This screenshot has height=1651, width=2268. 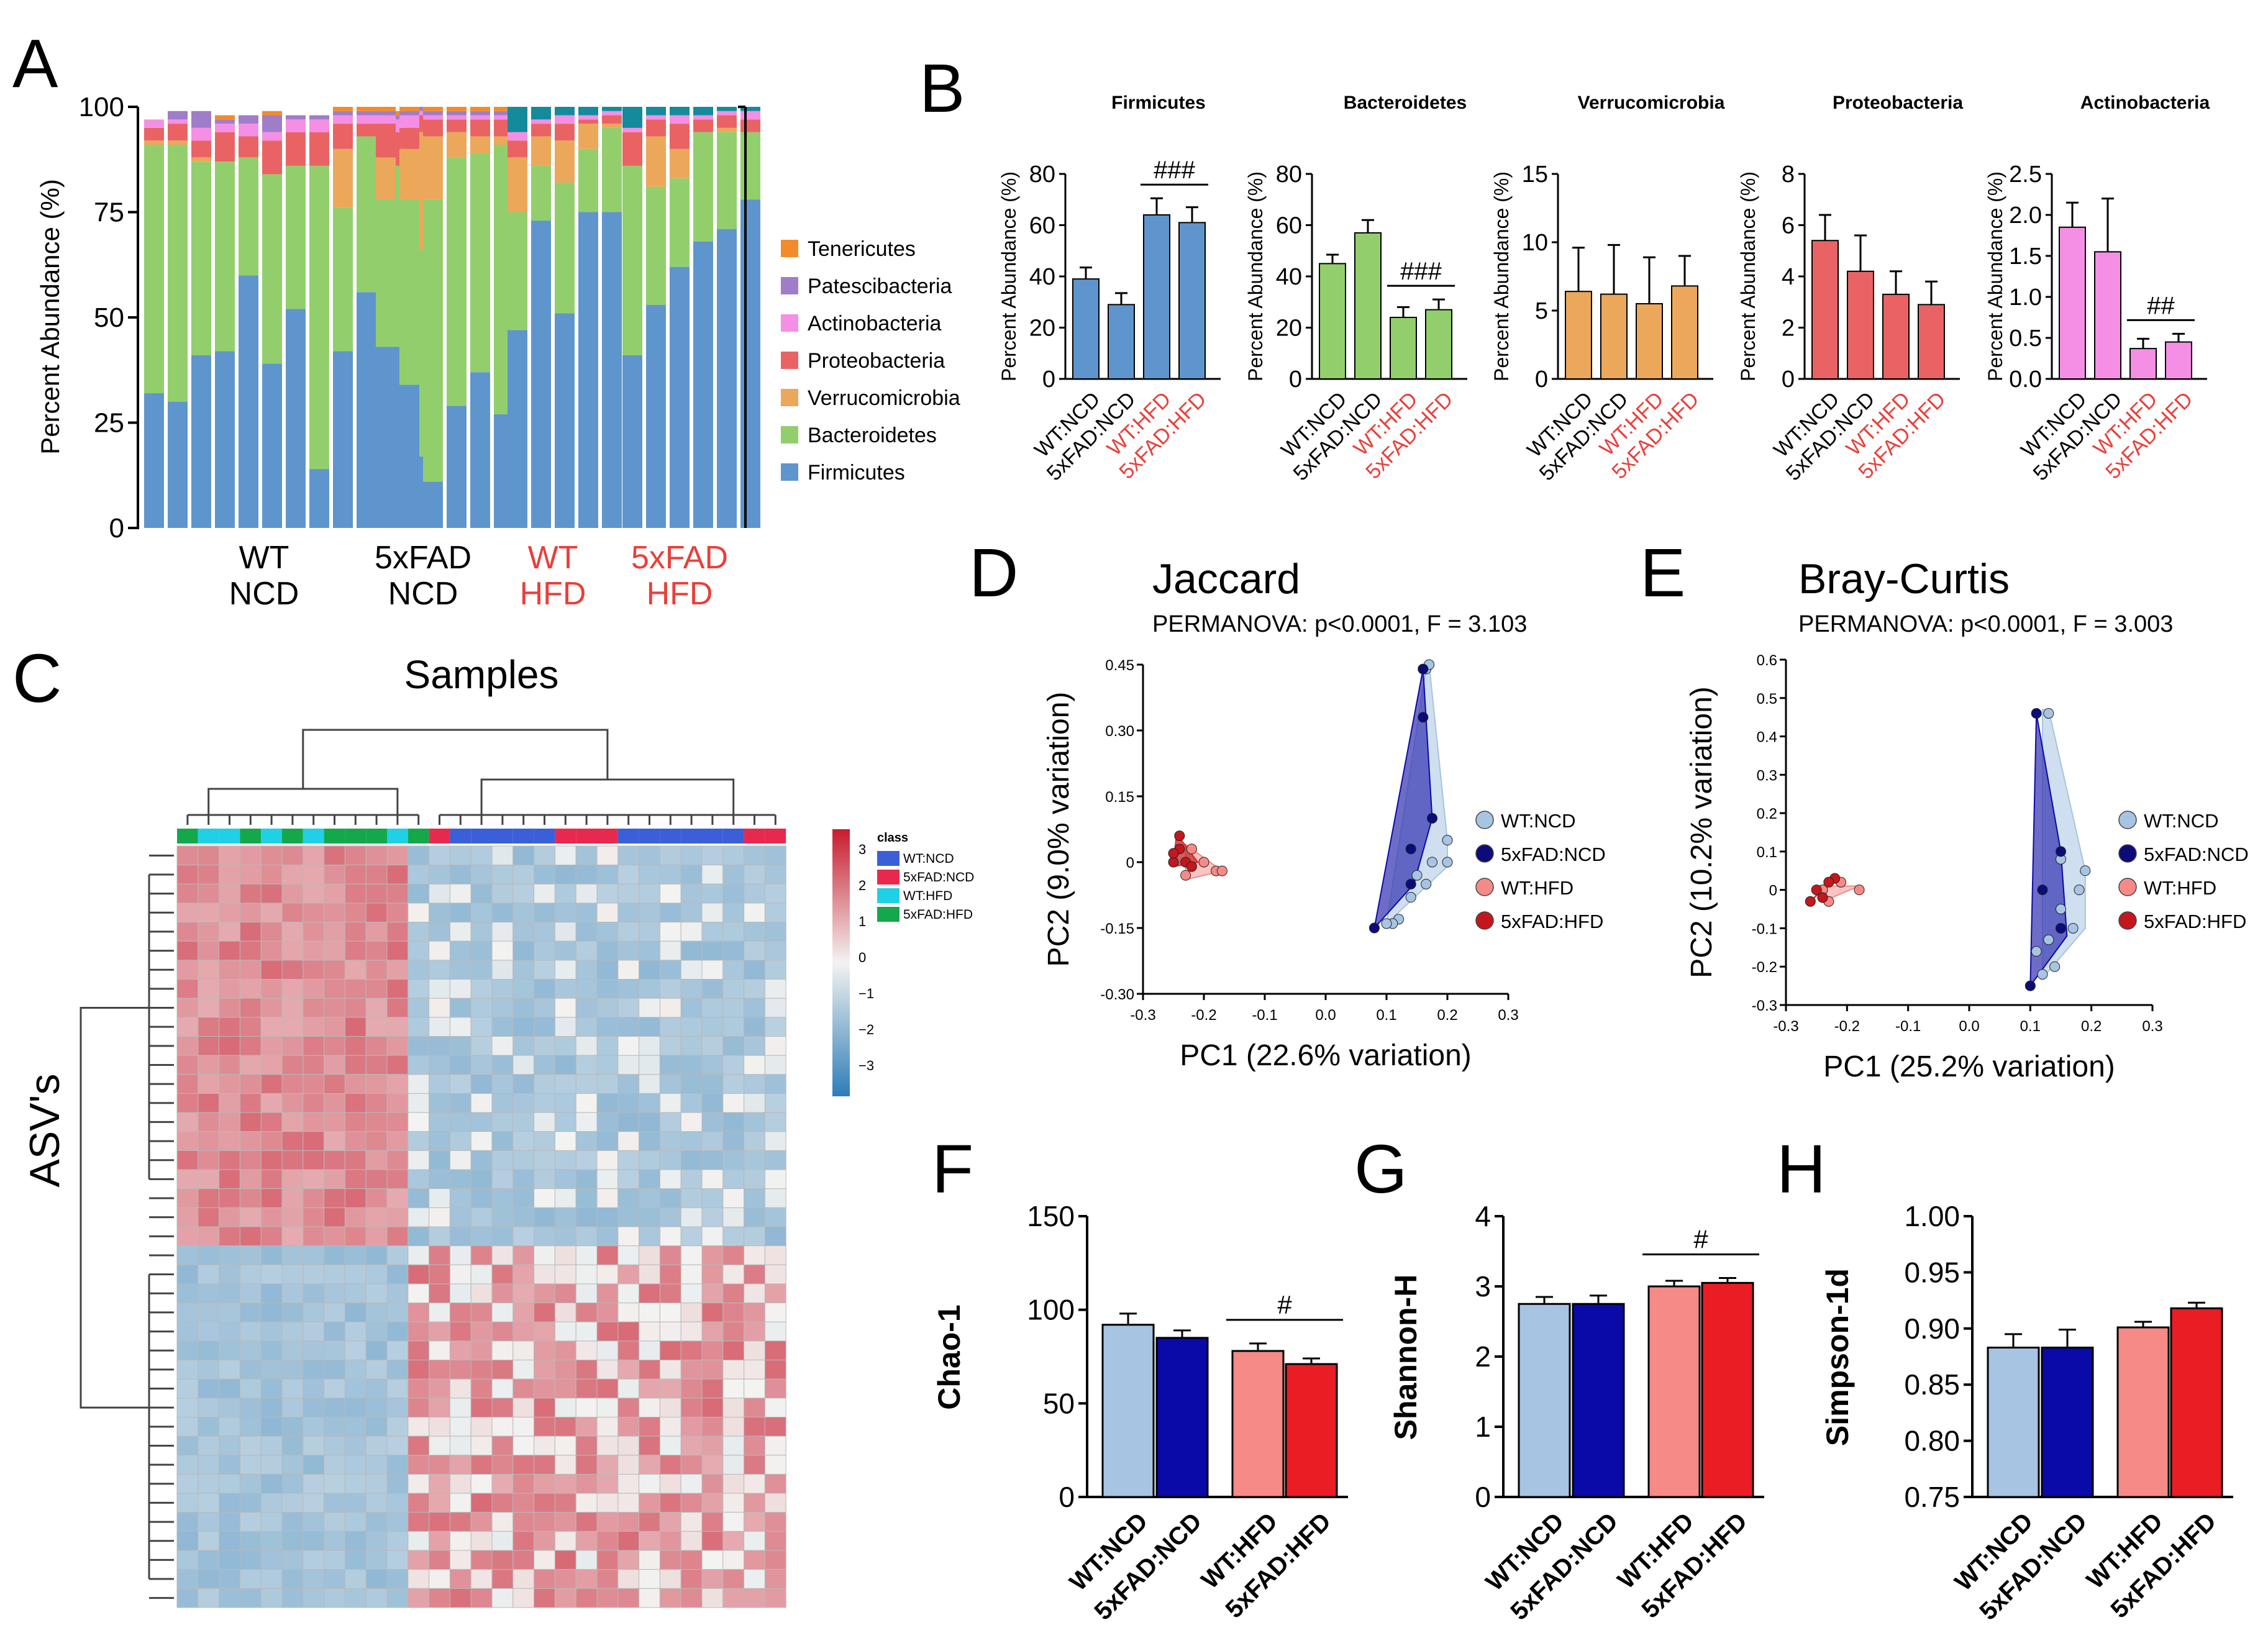 I want to click on y-axis-label: Shannon-H, so click(x=1405, y=1357).